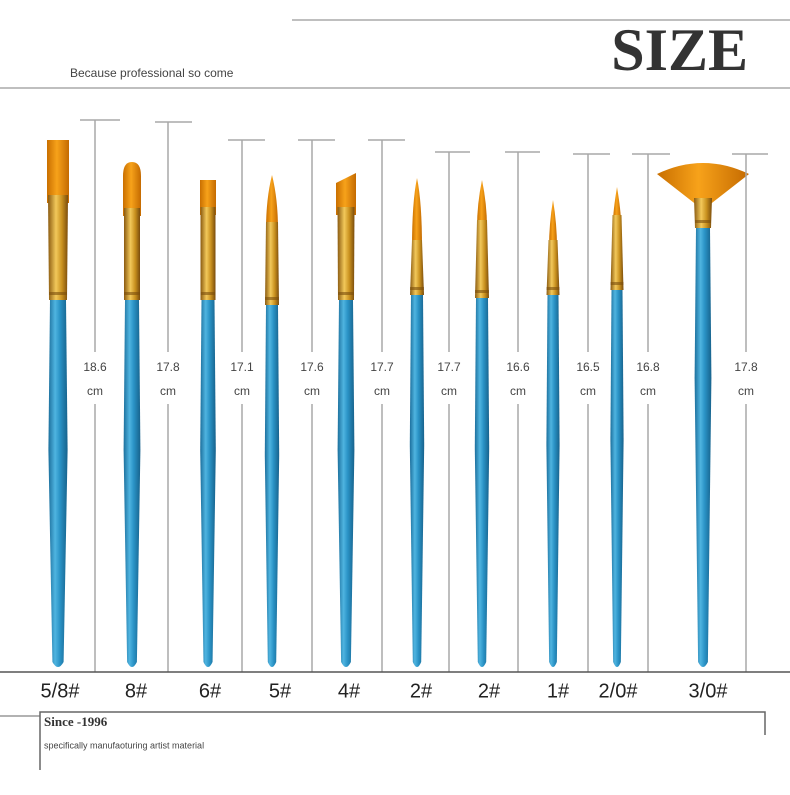 The width and height of the screenshot is (790, 795). I want to click on subtitle: Because professional so come, so click(152, 73).